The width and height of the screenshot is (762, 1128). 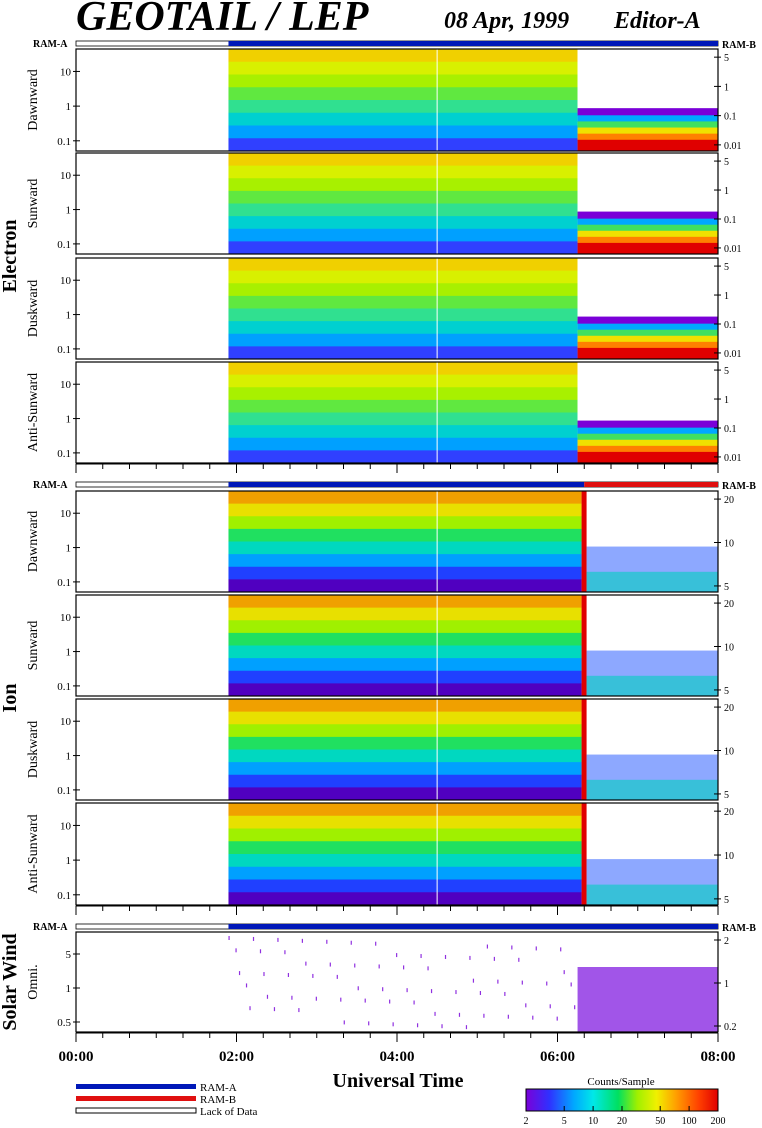 I want to click on x-tick-label: 08:00, so click(x=718, y=1057).